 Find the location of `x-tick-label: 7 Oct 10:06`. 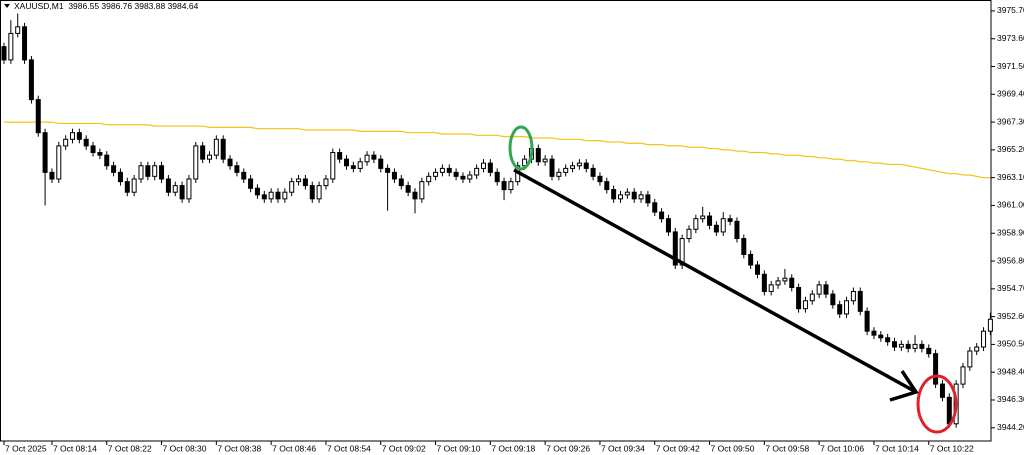

x-tick-label: 7 Oct 10:06 is located at coordinates (842, 448).